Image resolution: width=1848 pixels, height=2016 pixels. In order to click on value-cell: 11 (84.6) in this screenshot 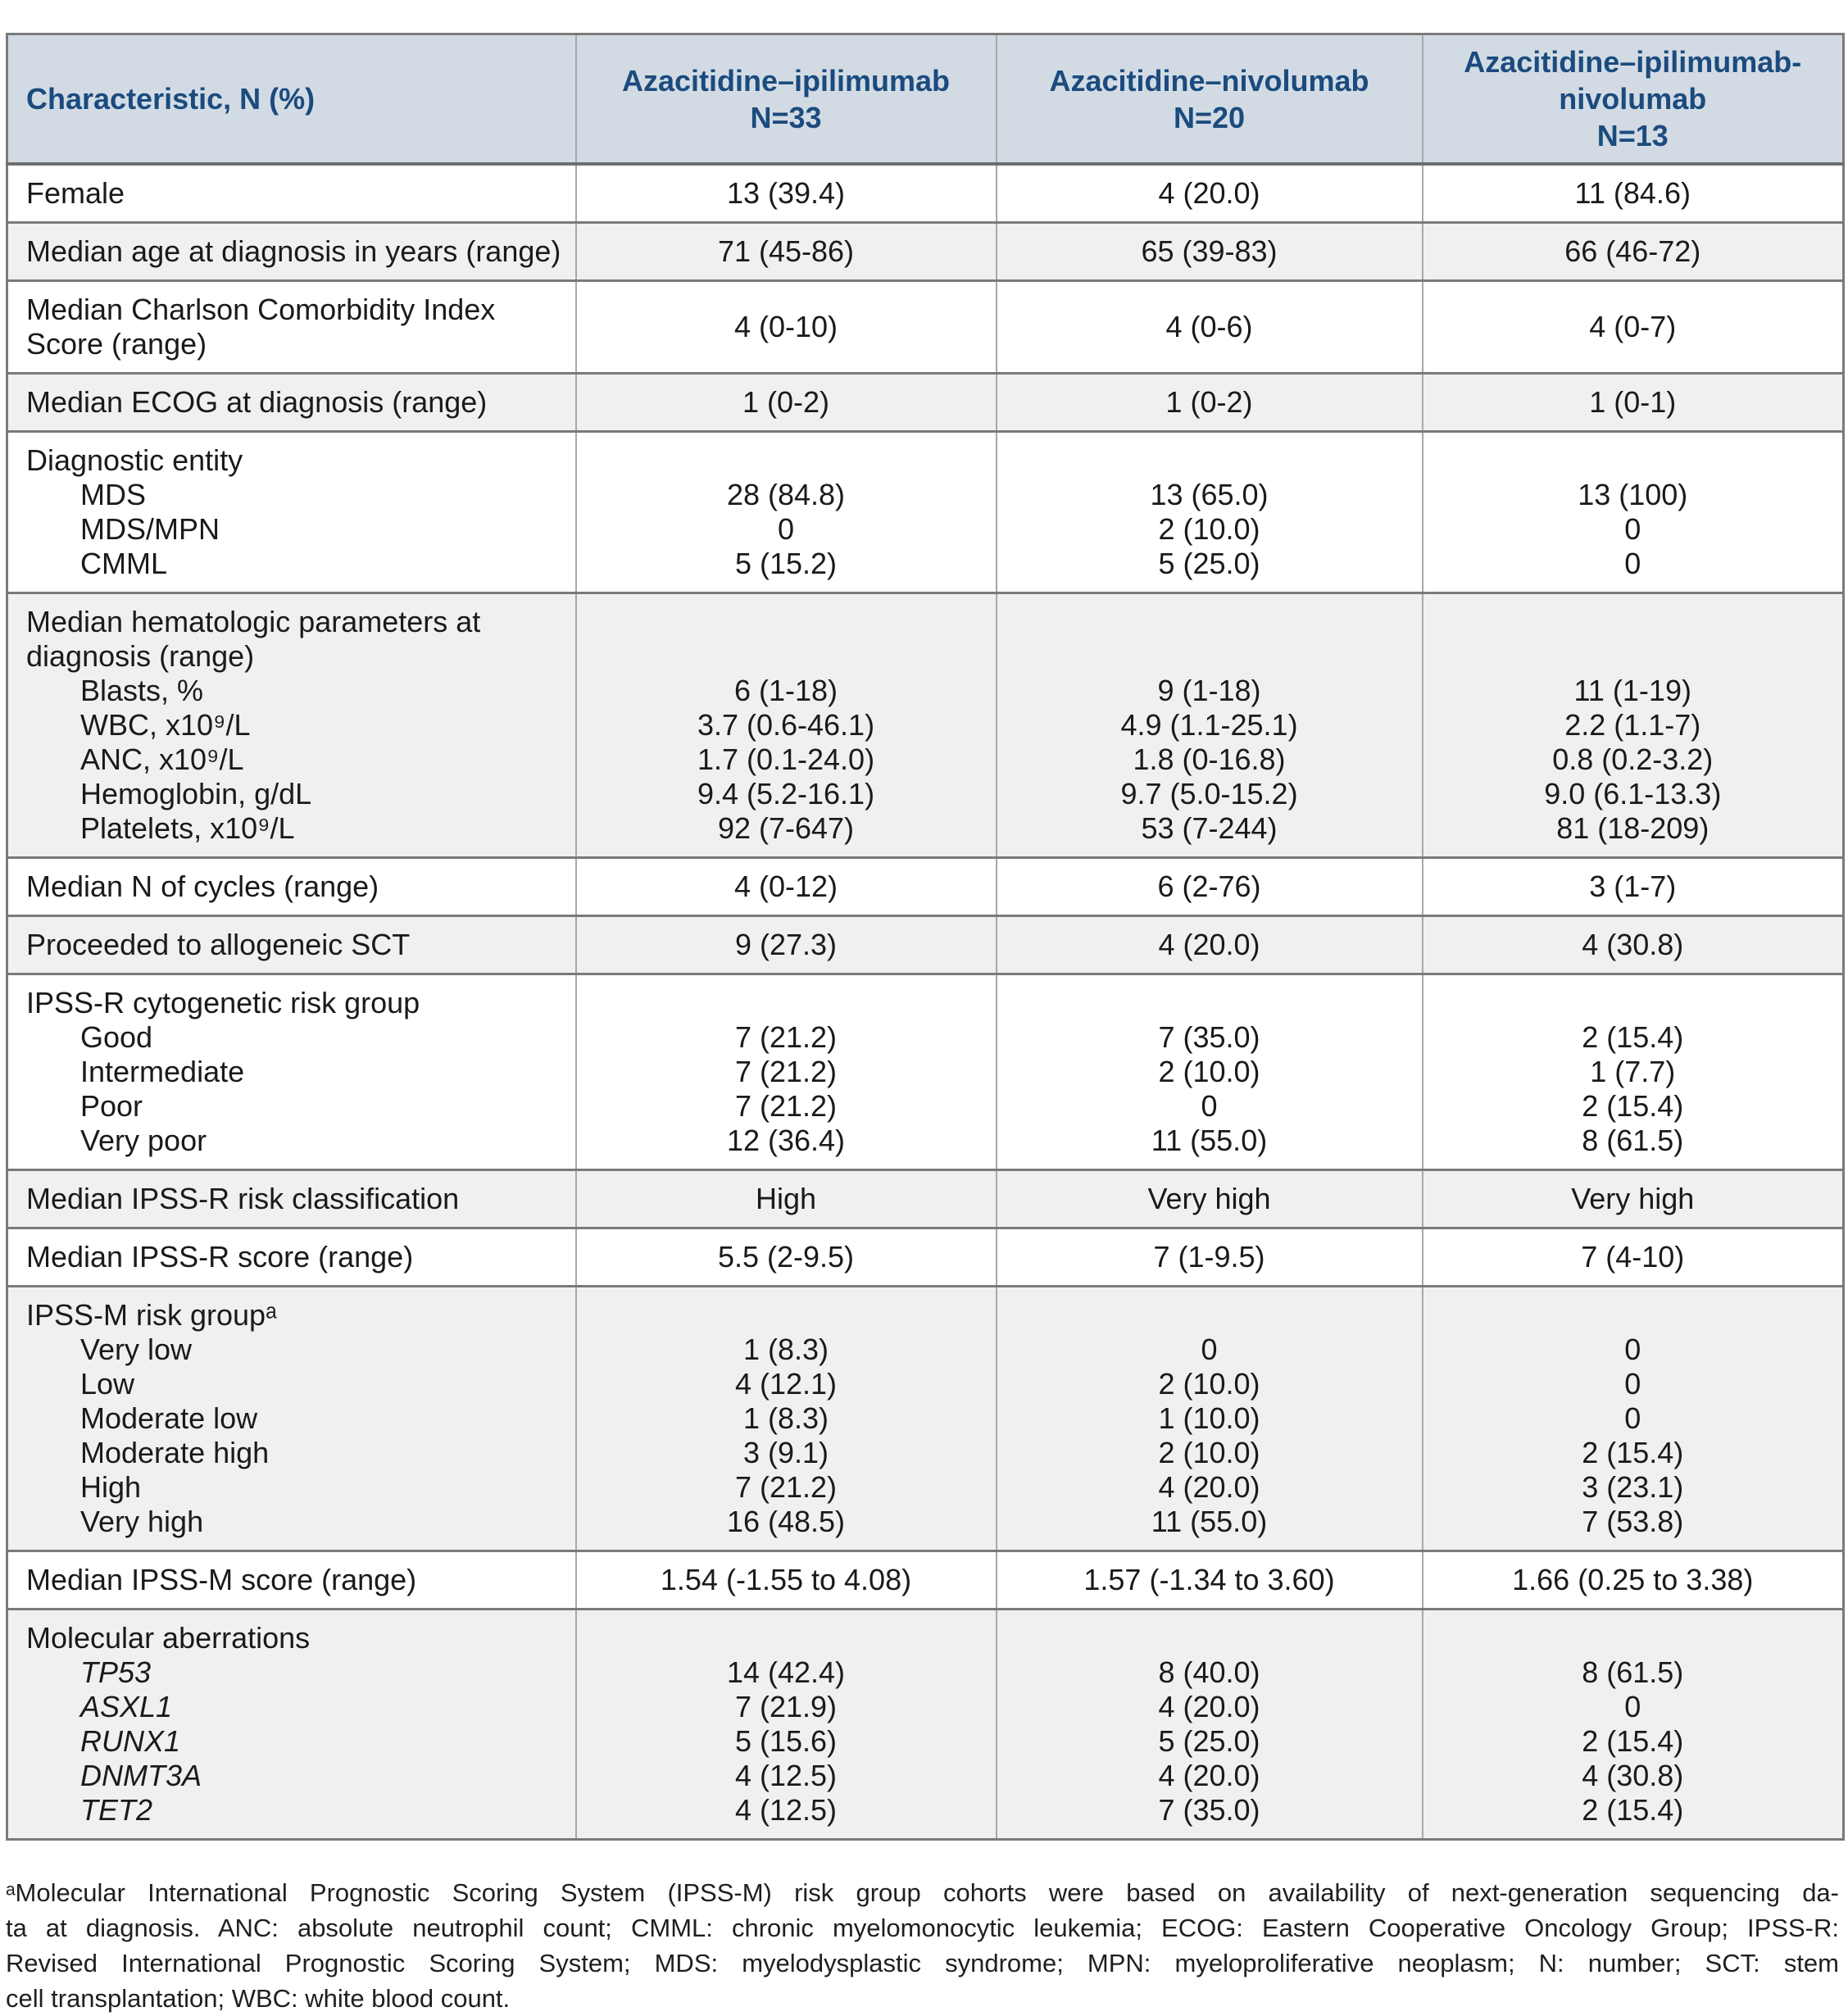, I will do `click(1632, 192)`.